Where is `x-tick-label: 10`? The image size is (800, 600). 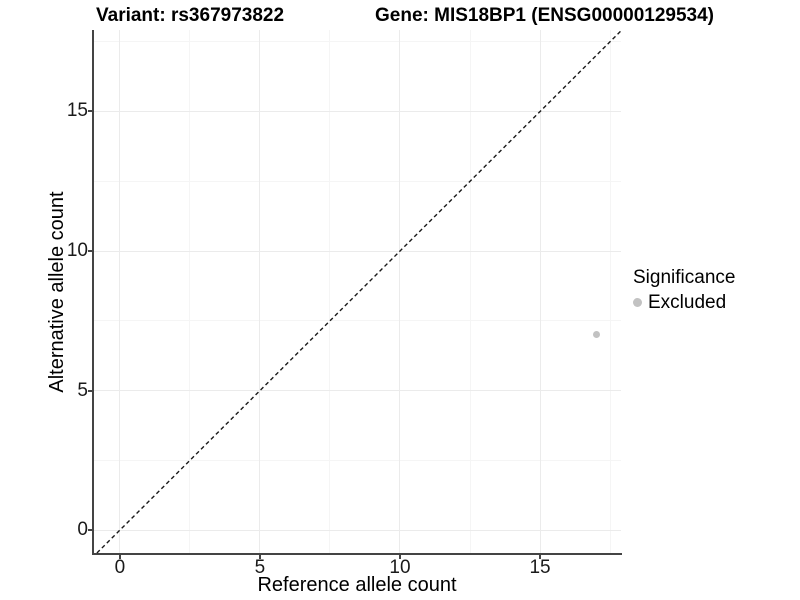
x-tick-label: 10 is located at coordinates (400, 567).